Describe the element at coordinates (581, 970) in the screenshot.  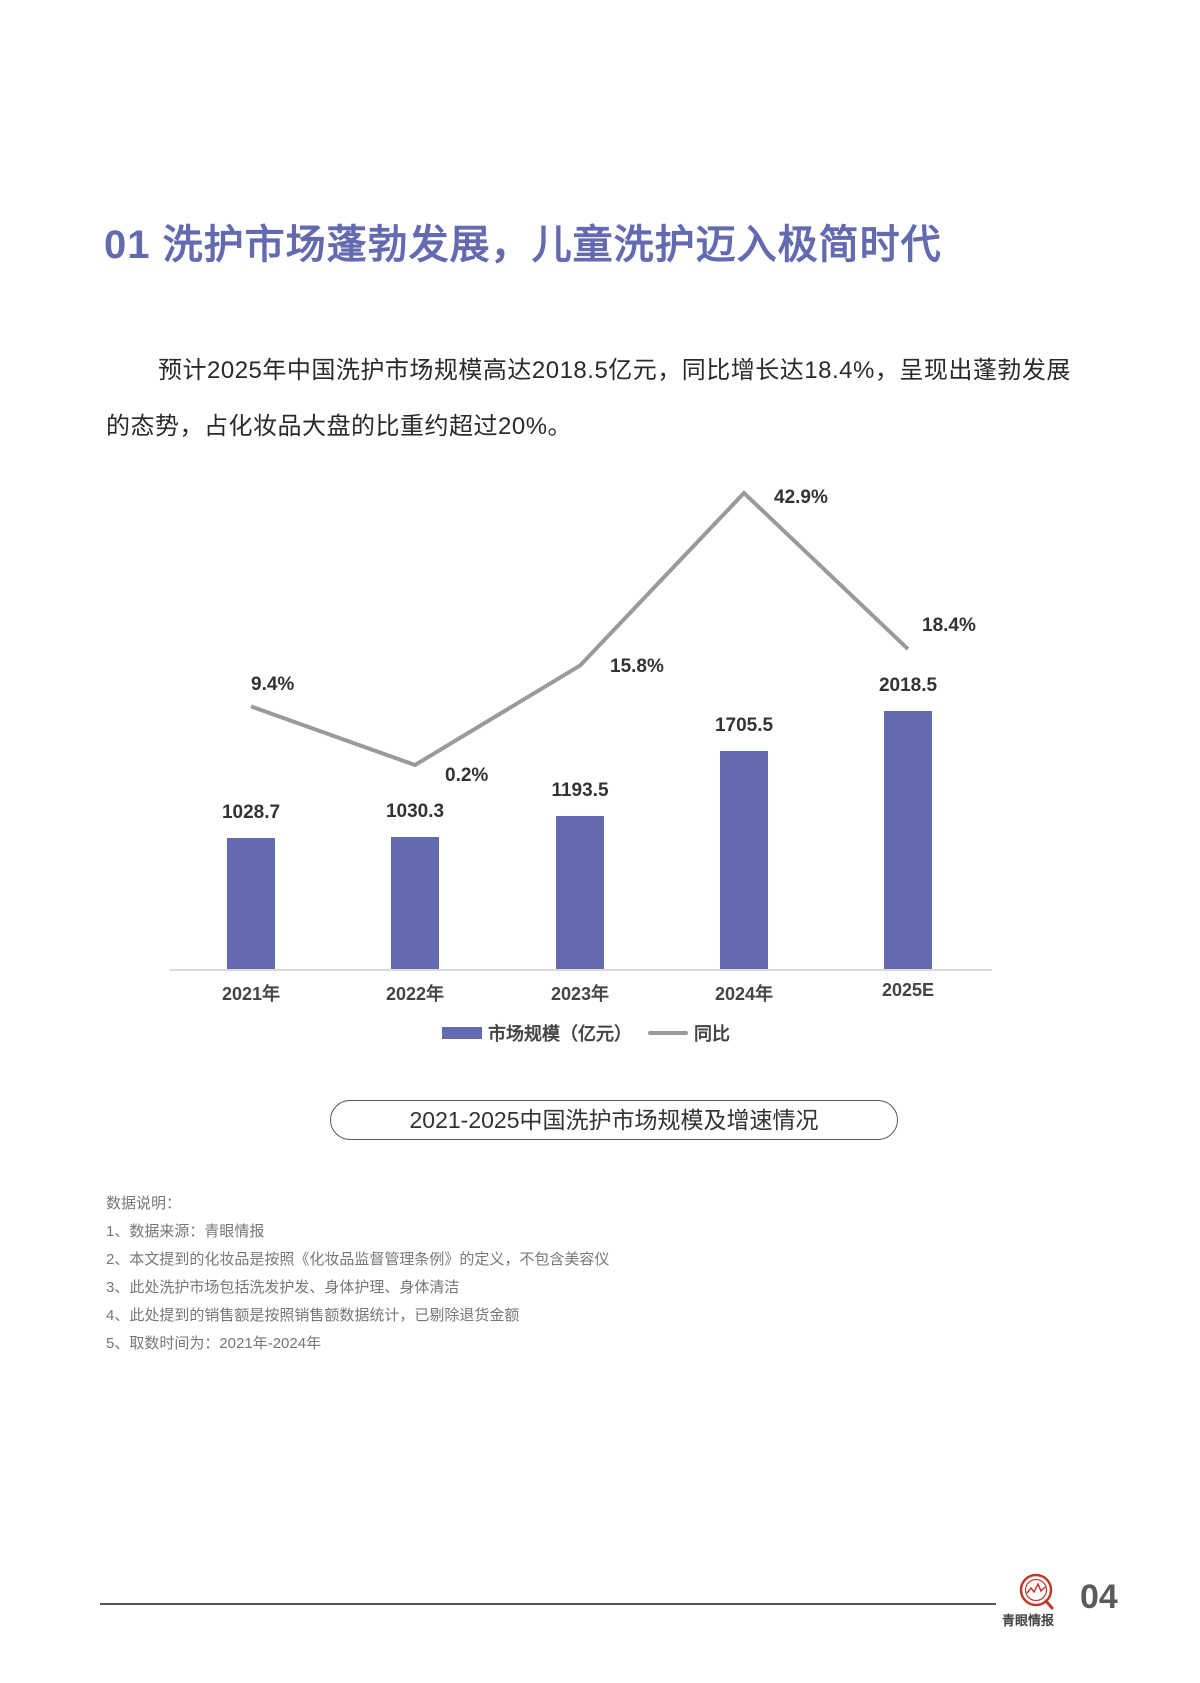
I see `x-axis-line` at that location.